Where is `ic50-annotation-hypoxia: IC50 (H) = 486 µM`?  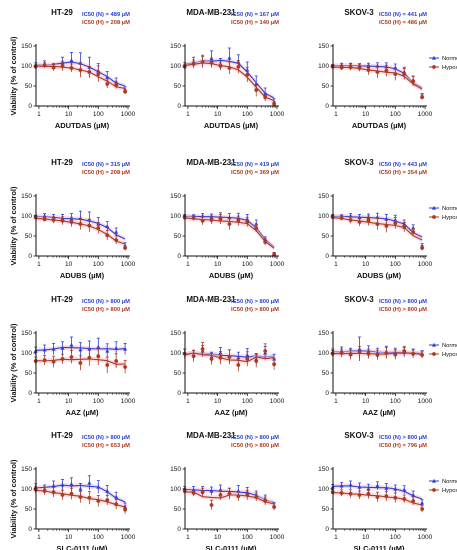 ic50-annotation-hypoxia: IC50 (H) = 486 µM is located at coordinates (403, 23).